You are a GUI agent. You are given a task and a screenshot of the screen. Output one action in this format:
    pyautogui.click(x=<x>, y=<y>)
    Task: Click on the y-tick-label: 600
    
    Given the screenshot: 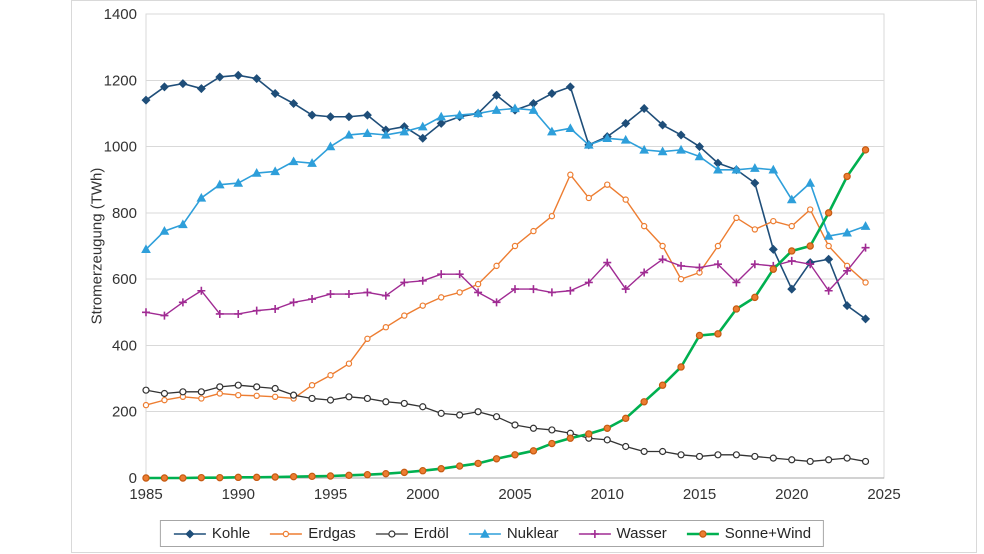 What is the action you would take?
    pyautogui.click(x=124, y=279)
    